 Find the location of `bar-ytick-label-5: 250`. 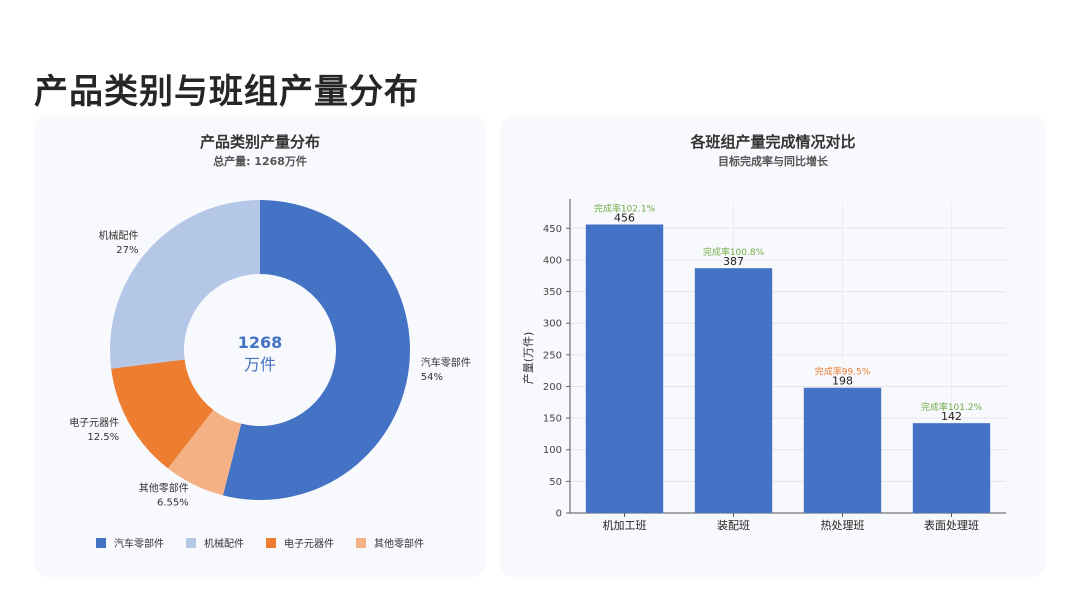

bar-ytick-label-5: 250 is located at coordinates (552, 355).